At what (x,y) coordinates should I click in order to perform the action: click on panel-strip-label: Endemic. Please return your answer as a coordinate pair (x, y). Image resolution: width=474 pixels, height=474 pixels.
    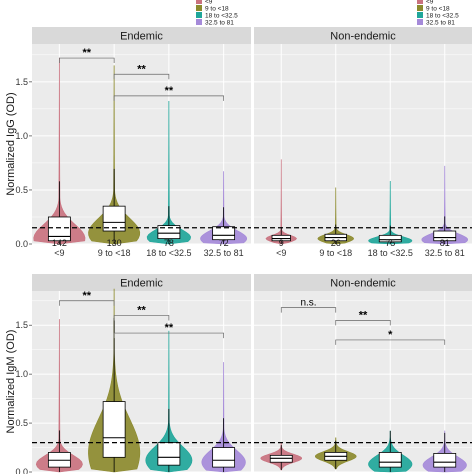
    Looking at the image, I should click on (141, 284).